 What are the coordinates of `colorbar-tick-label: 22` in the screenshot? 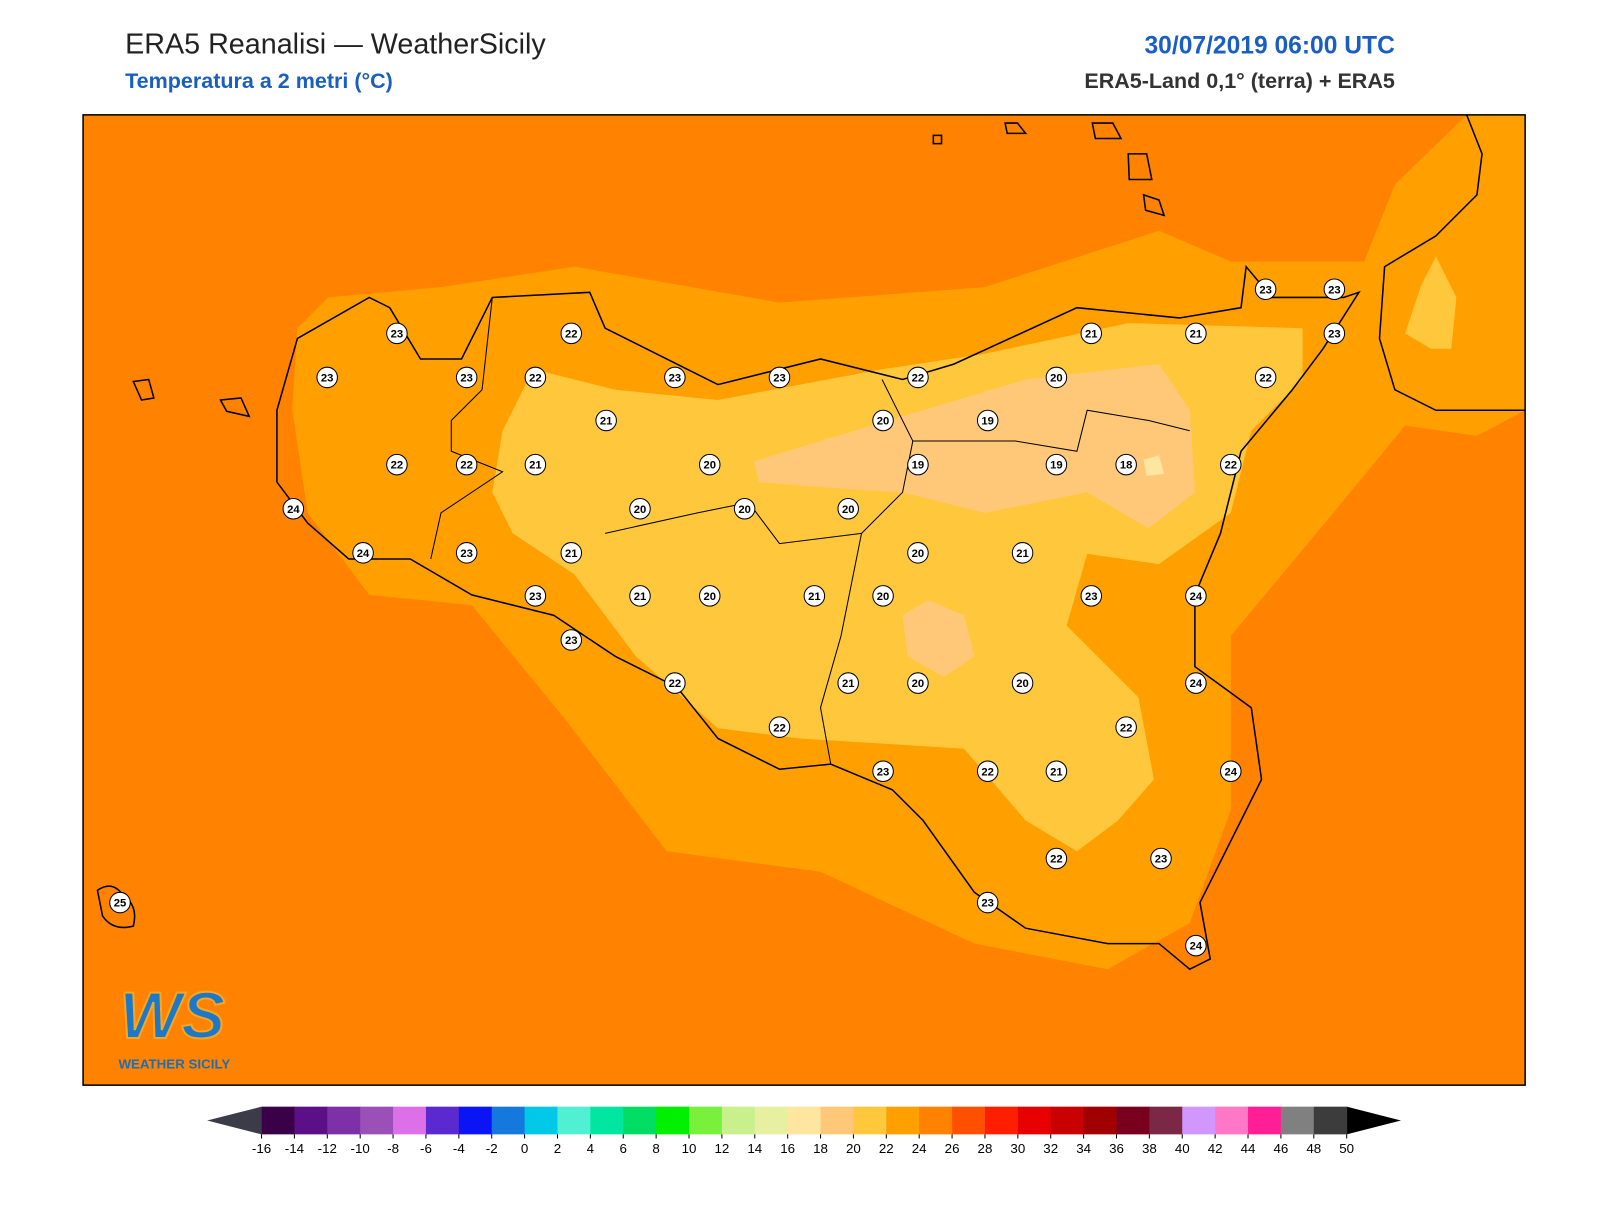 It's located at (886, 1148).